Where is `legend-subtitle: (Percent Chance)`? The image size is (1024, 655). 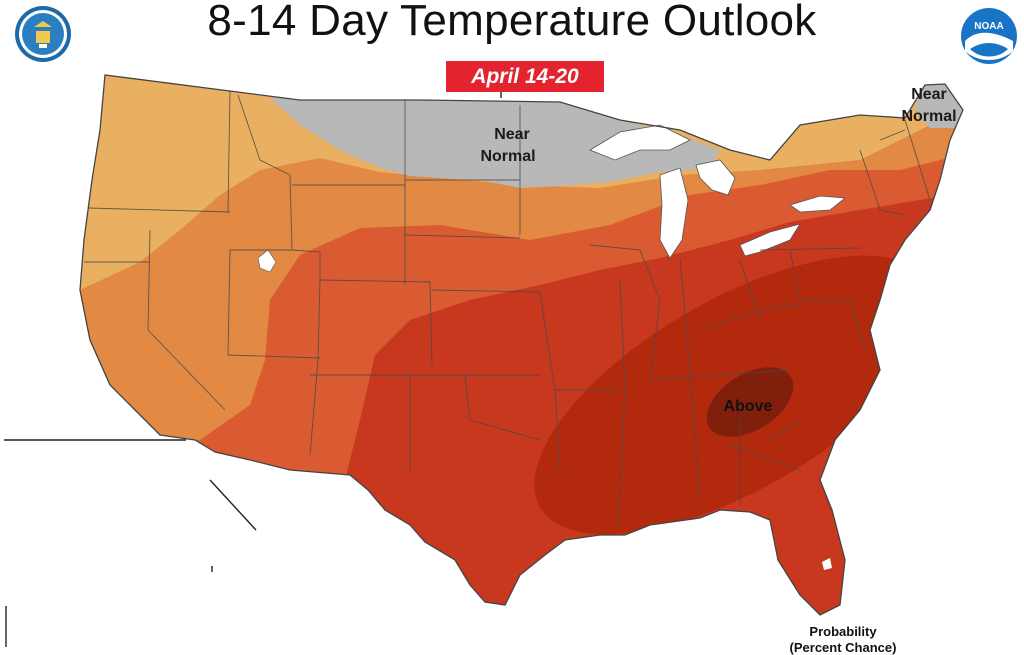 legend-subtitle: (Percent Chance) is located at coordinates (843, 647).